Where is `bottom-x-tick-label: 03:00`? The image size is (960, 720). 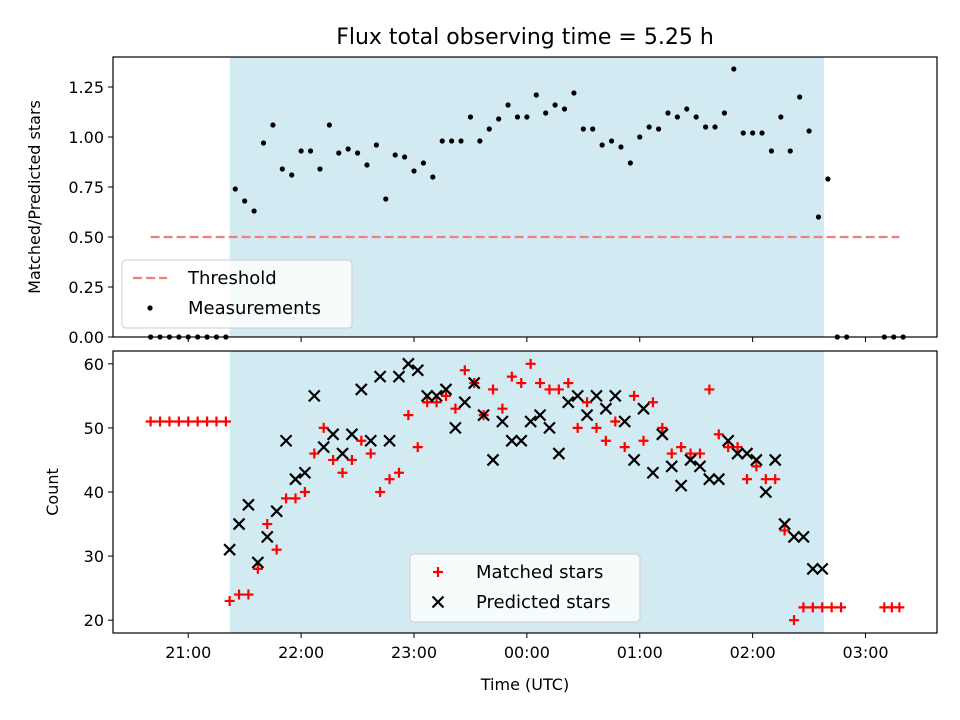
bottom-x-tick-label: 03:00 is located at coordinates (865, 652).